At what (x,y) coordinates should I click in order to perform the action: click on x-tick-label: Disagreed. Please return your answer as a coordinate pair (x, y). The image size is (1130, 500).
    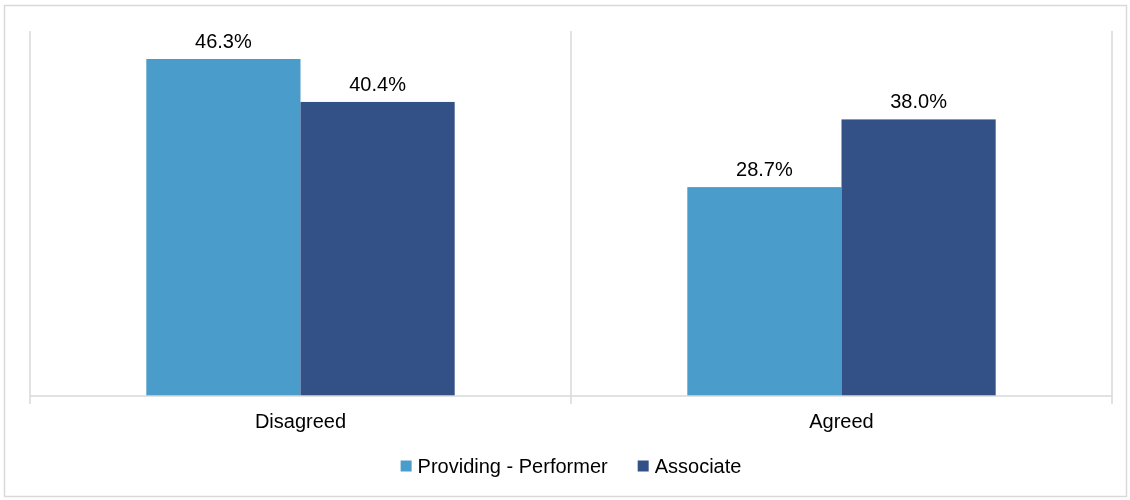
    Looking at the image, I should click on (300, 421).